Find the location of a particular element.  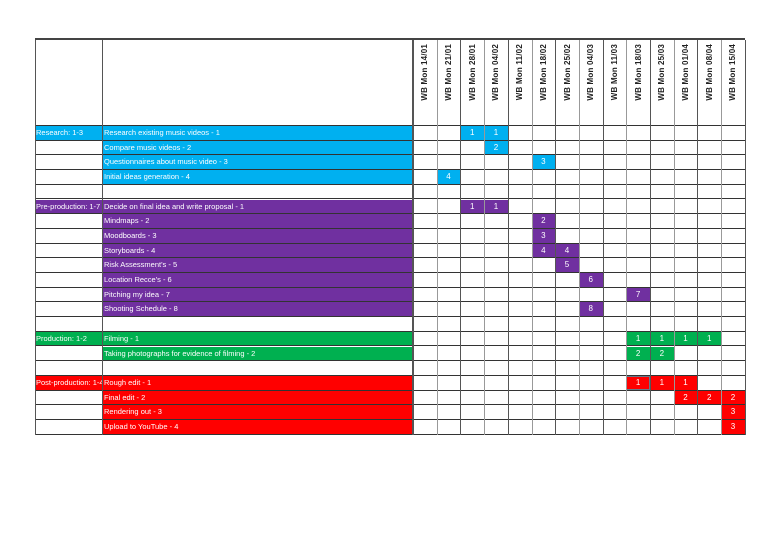

week-header: WB Mon 18/02 is located at coordinates (544, 83).